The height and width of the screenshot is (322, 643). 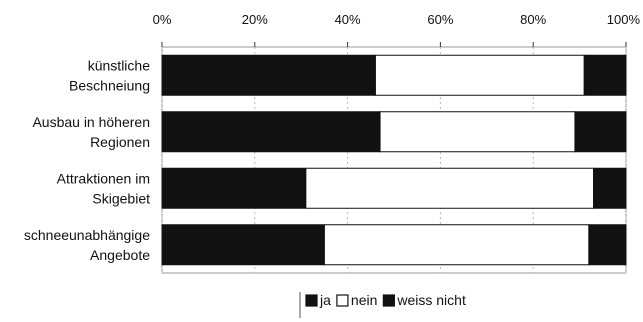 I want to click on x-tick-label: 60%, so click(x=440, y=19).